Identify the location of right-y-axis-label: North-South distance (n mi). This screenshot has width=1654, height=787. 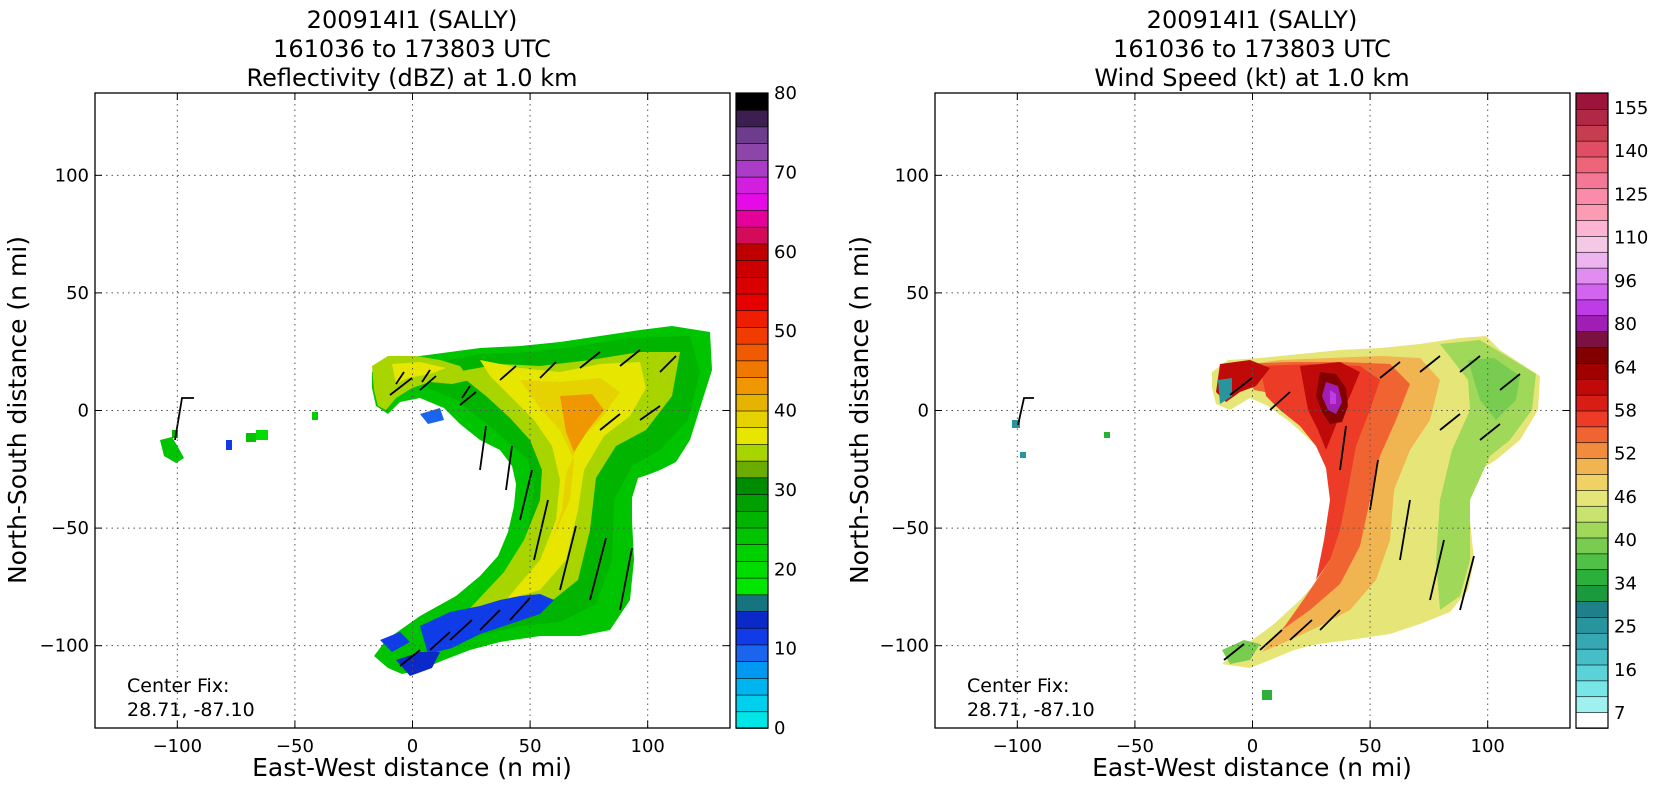
(859, 410).